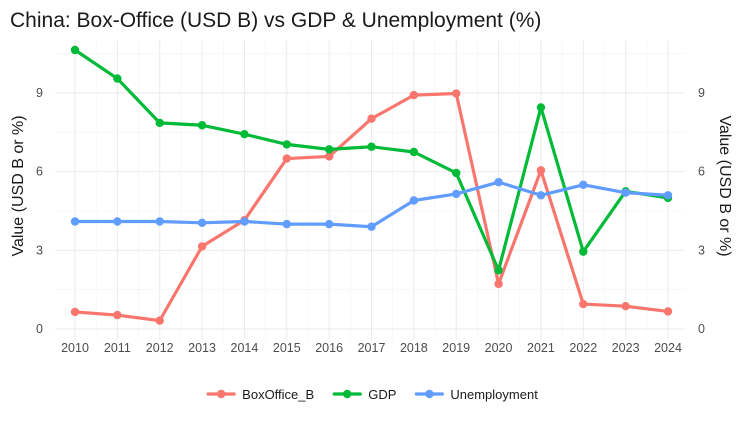 The image size is (744, 425). What do you see at coordinates (245, 348) in the screenshot?
I see `x-tick-label: 2014` at bounding box center [245, 348].